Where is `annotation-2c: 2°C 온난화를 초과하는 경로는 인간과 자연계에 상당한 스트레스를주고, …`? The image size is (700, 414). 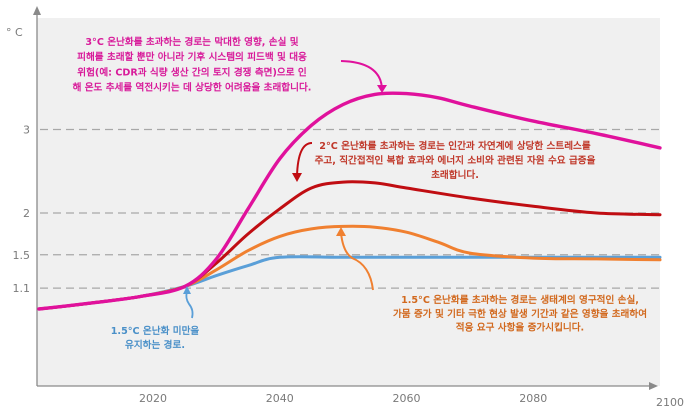
annotation-2c: 2°C 온난화를 초과하는 경로는 인간과 자연계에 상당한 스트레스를주고, … is located at coordinates (455, 160).